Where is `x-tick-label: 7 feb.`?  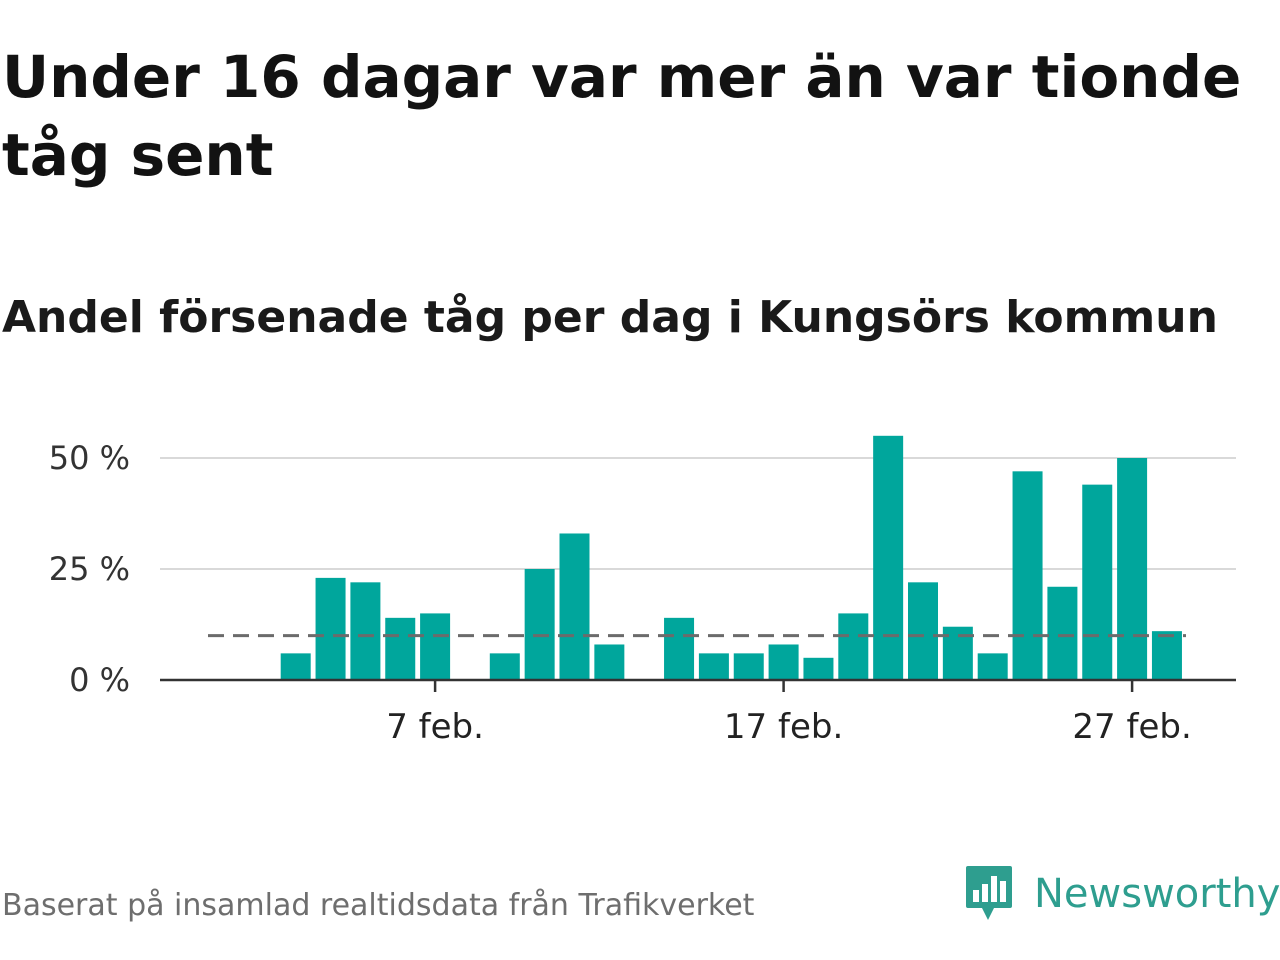 x-tick-label: 7 feb. is located at coordinates (435, 727).